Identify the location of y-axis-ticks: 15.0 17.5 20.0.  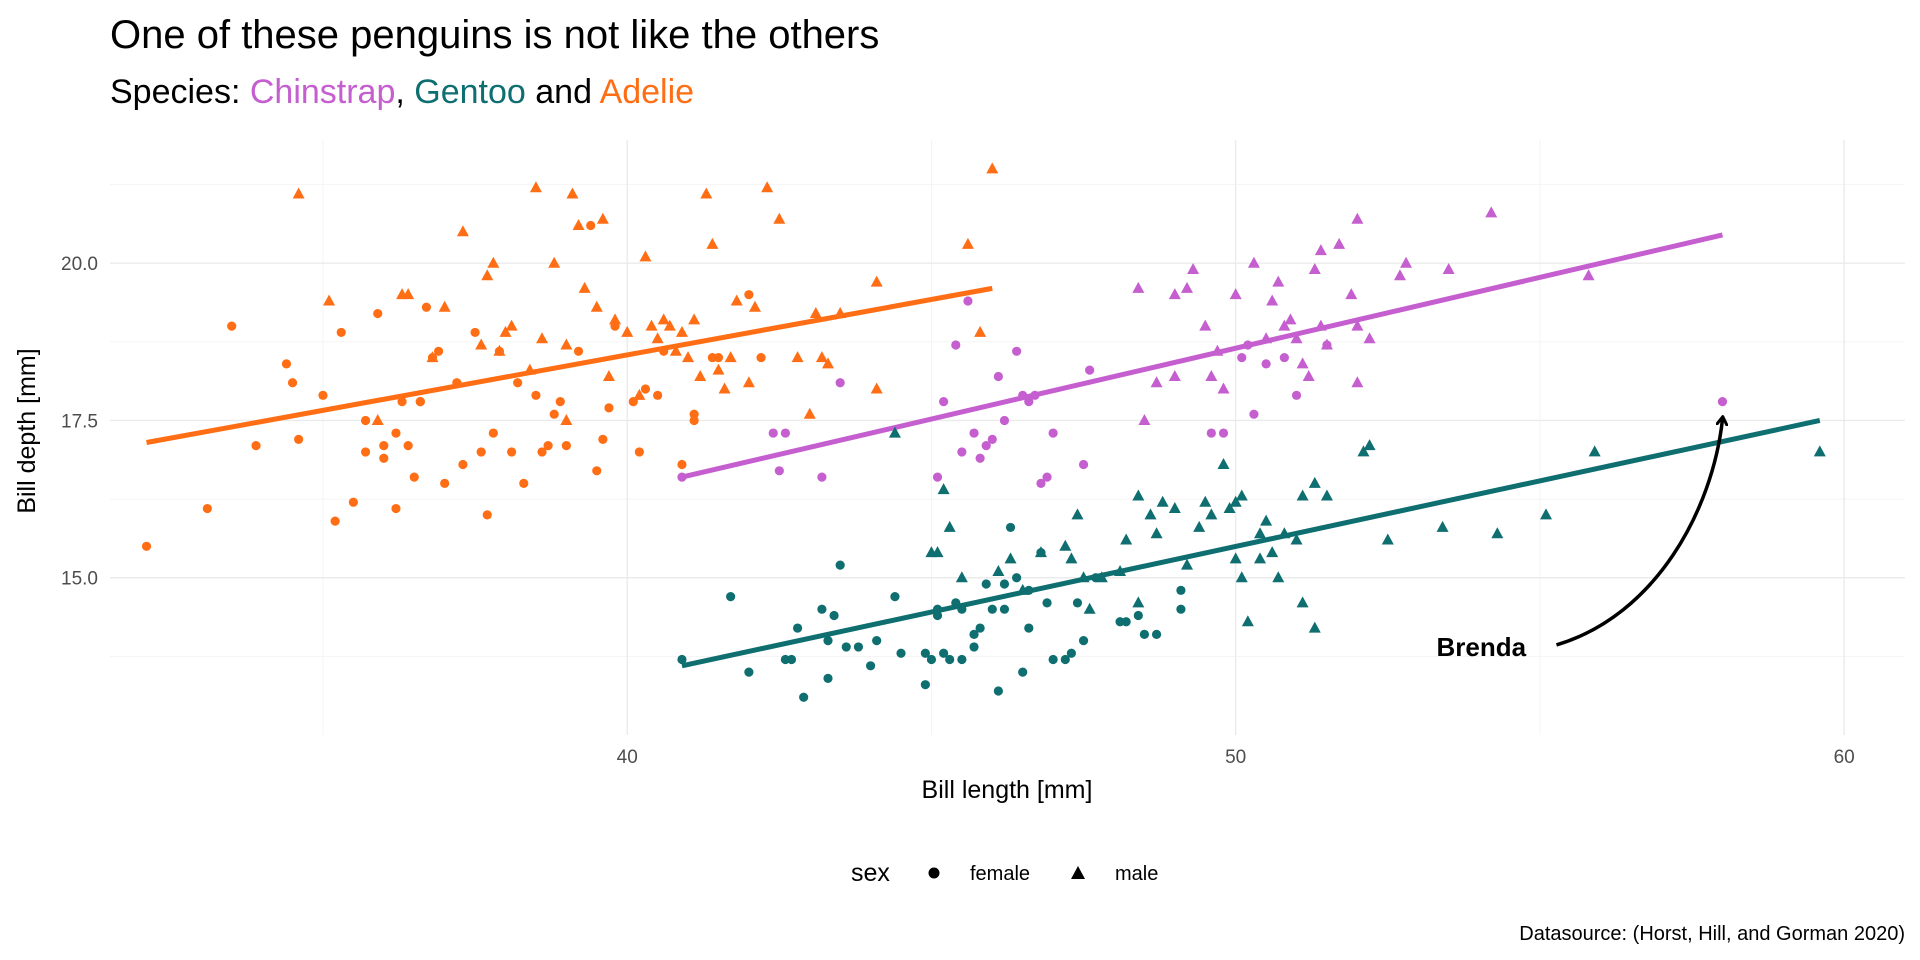
(79, 422).